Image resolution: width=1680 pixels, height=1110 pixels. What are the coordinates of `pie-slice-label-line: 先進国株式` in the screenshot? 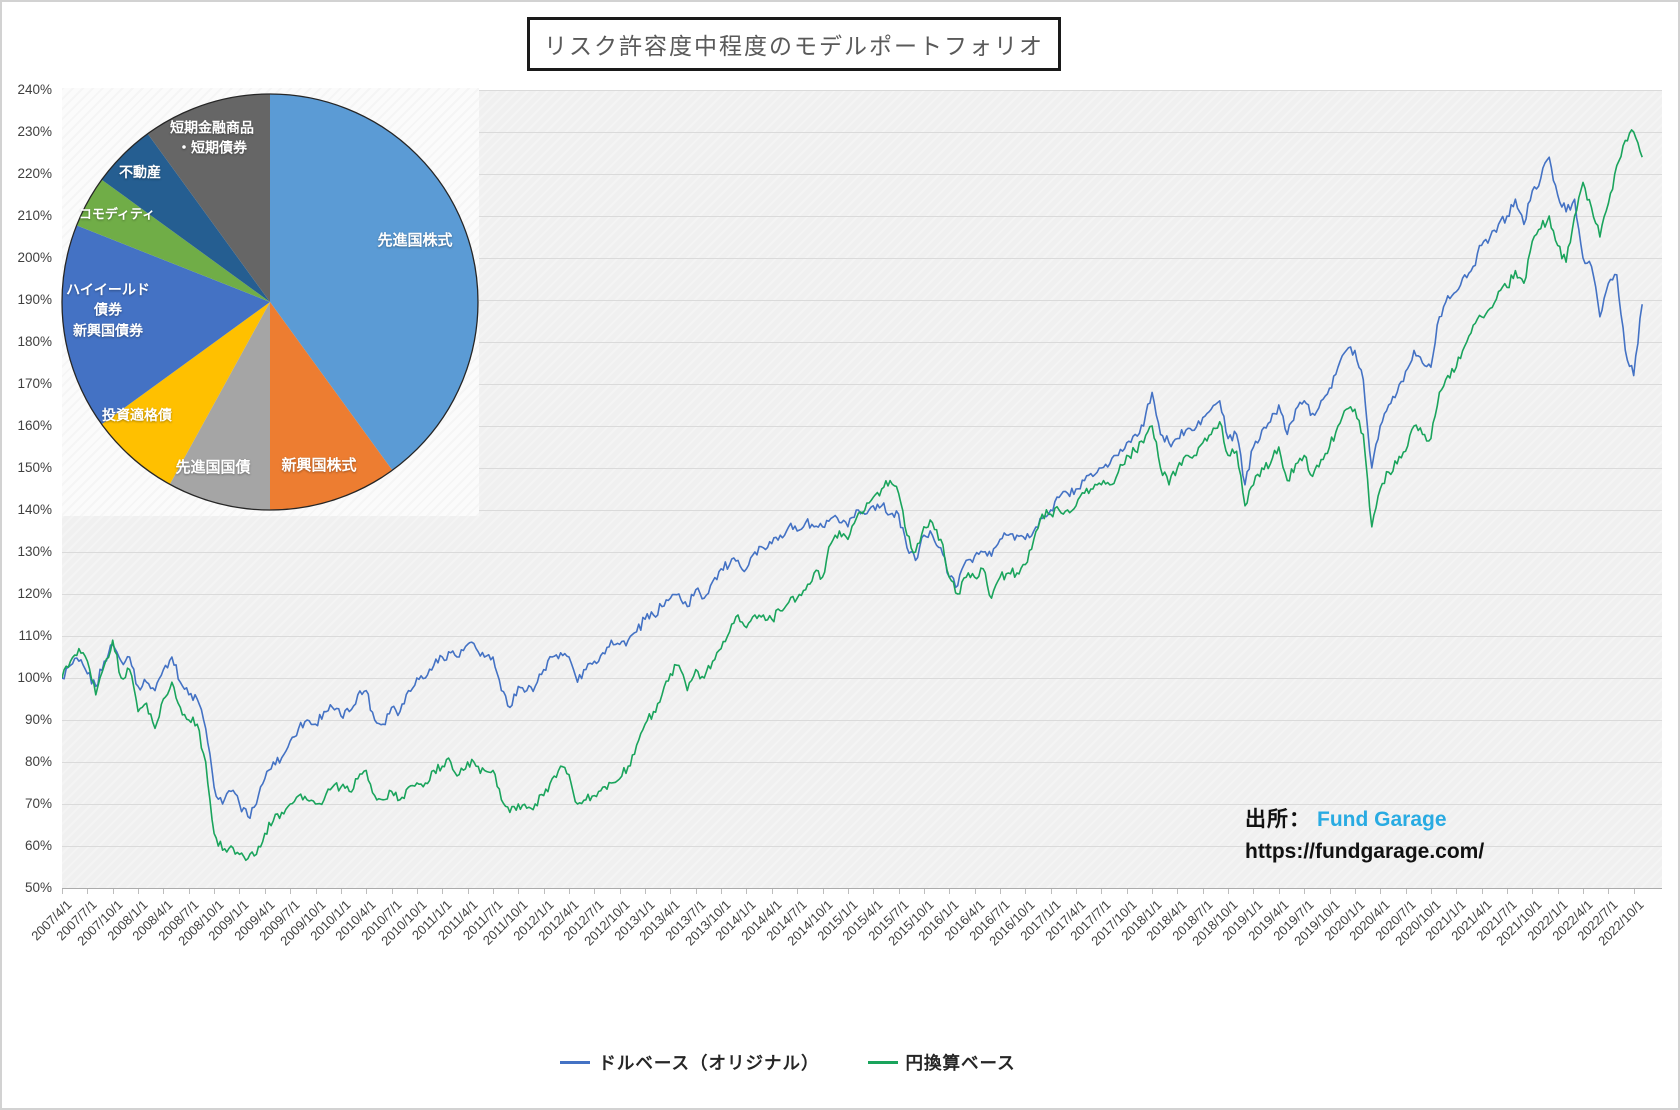 It's located at (415, 241).